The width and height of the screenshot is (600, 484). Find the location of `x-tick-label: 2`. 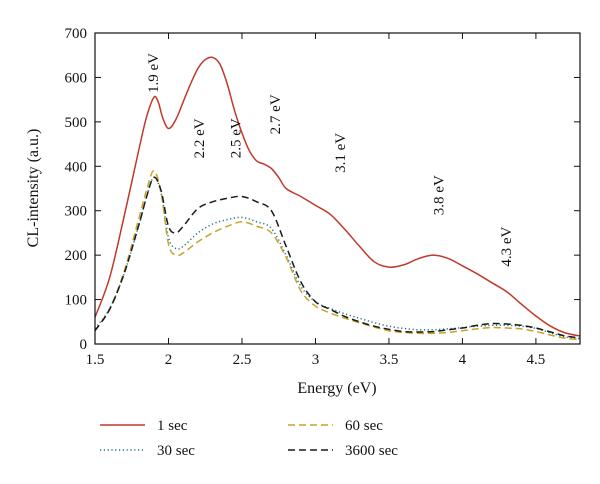

x-tick-label: 2 is located at coordinates (169, 360).